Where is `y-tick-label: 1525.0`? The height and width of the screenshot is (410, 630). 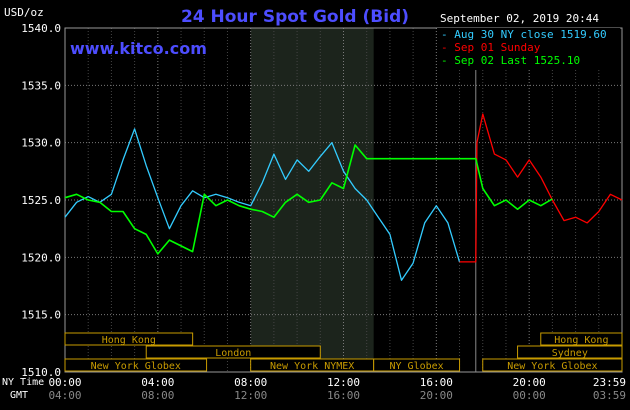
y-tick-label: 1525.0 is located at coordinates (41, 200).